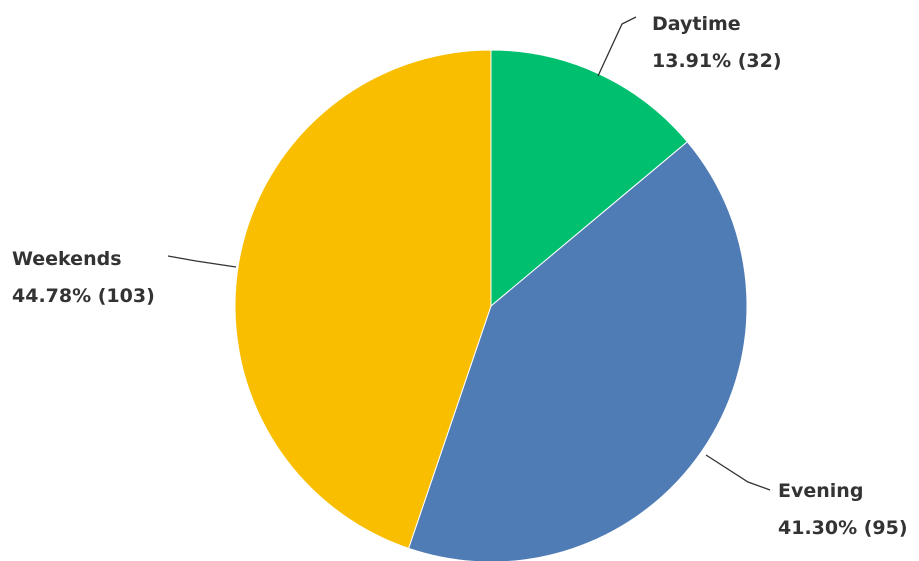  I want to click on slice-value-evening: 41.30% (95), so click(843, 528).